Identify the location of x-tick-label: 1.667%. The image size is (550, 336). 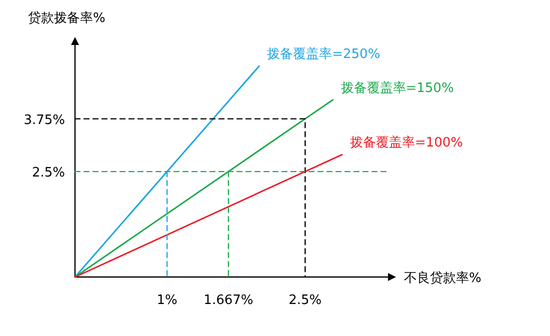
(229, 300).